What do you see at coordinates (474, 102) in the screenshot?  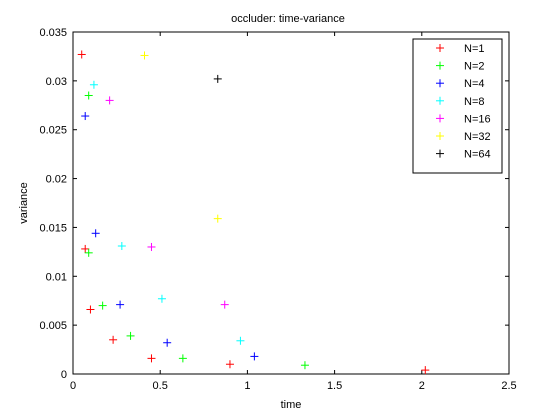 I see `legend-label: N=8` at bounding box center [474, 102].